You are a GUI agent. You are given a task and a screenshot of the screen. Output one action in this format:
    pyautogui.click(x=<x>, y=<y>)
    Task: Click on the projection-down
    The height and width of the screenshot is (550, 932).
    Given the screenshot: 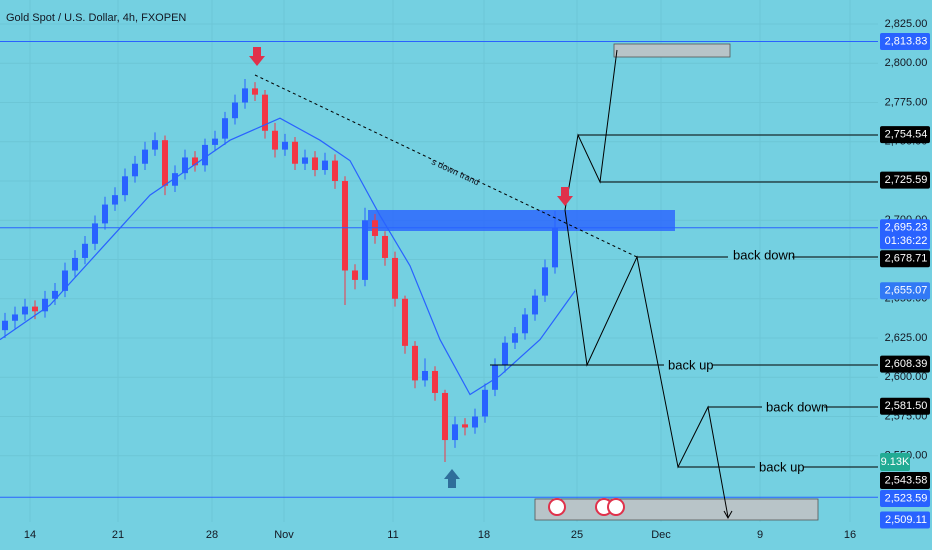 What is the action you would take?
    pyautogui.click(x=646, y=363)
    